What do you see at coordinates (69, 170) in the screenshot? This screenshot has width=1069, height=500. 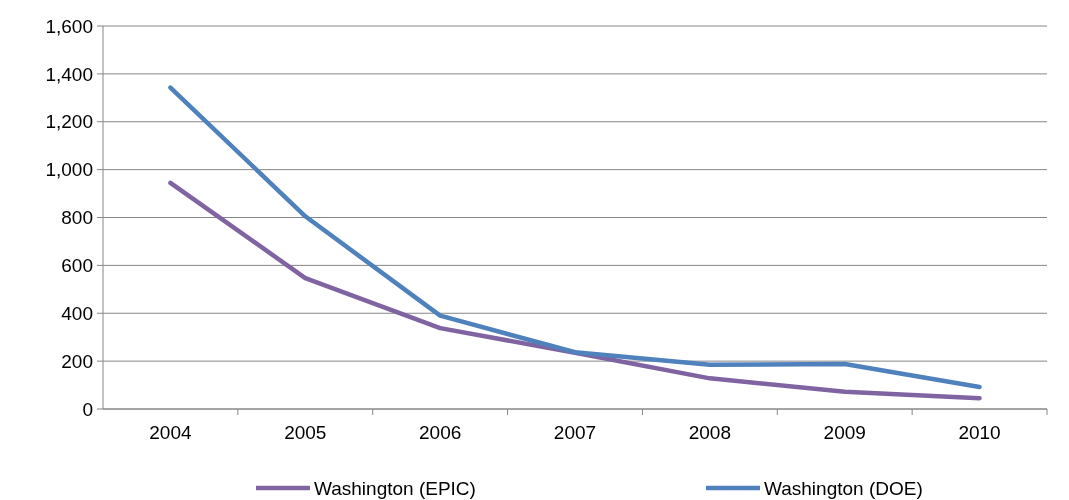 I see `y-tick-label: 1,000` at bounding box center [69, 170].